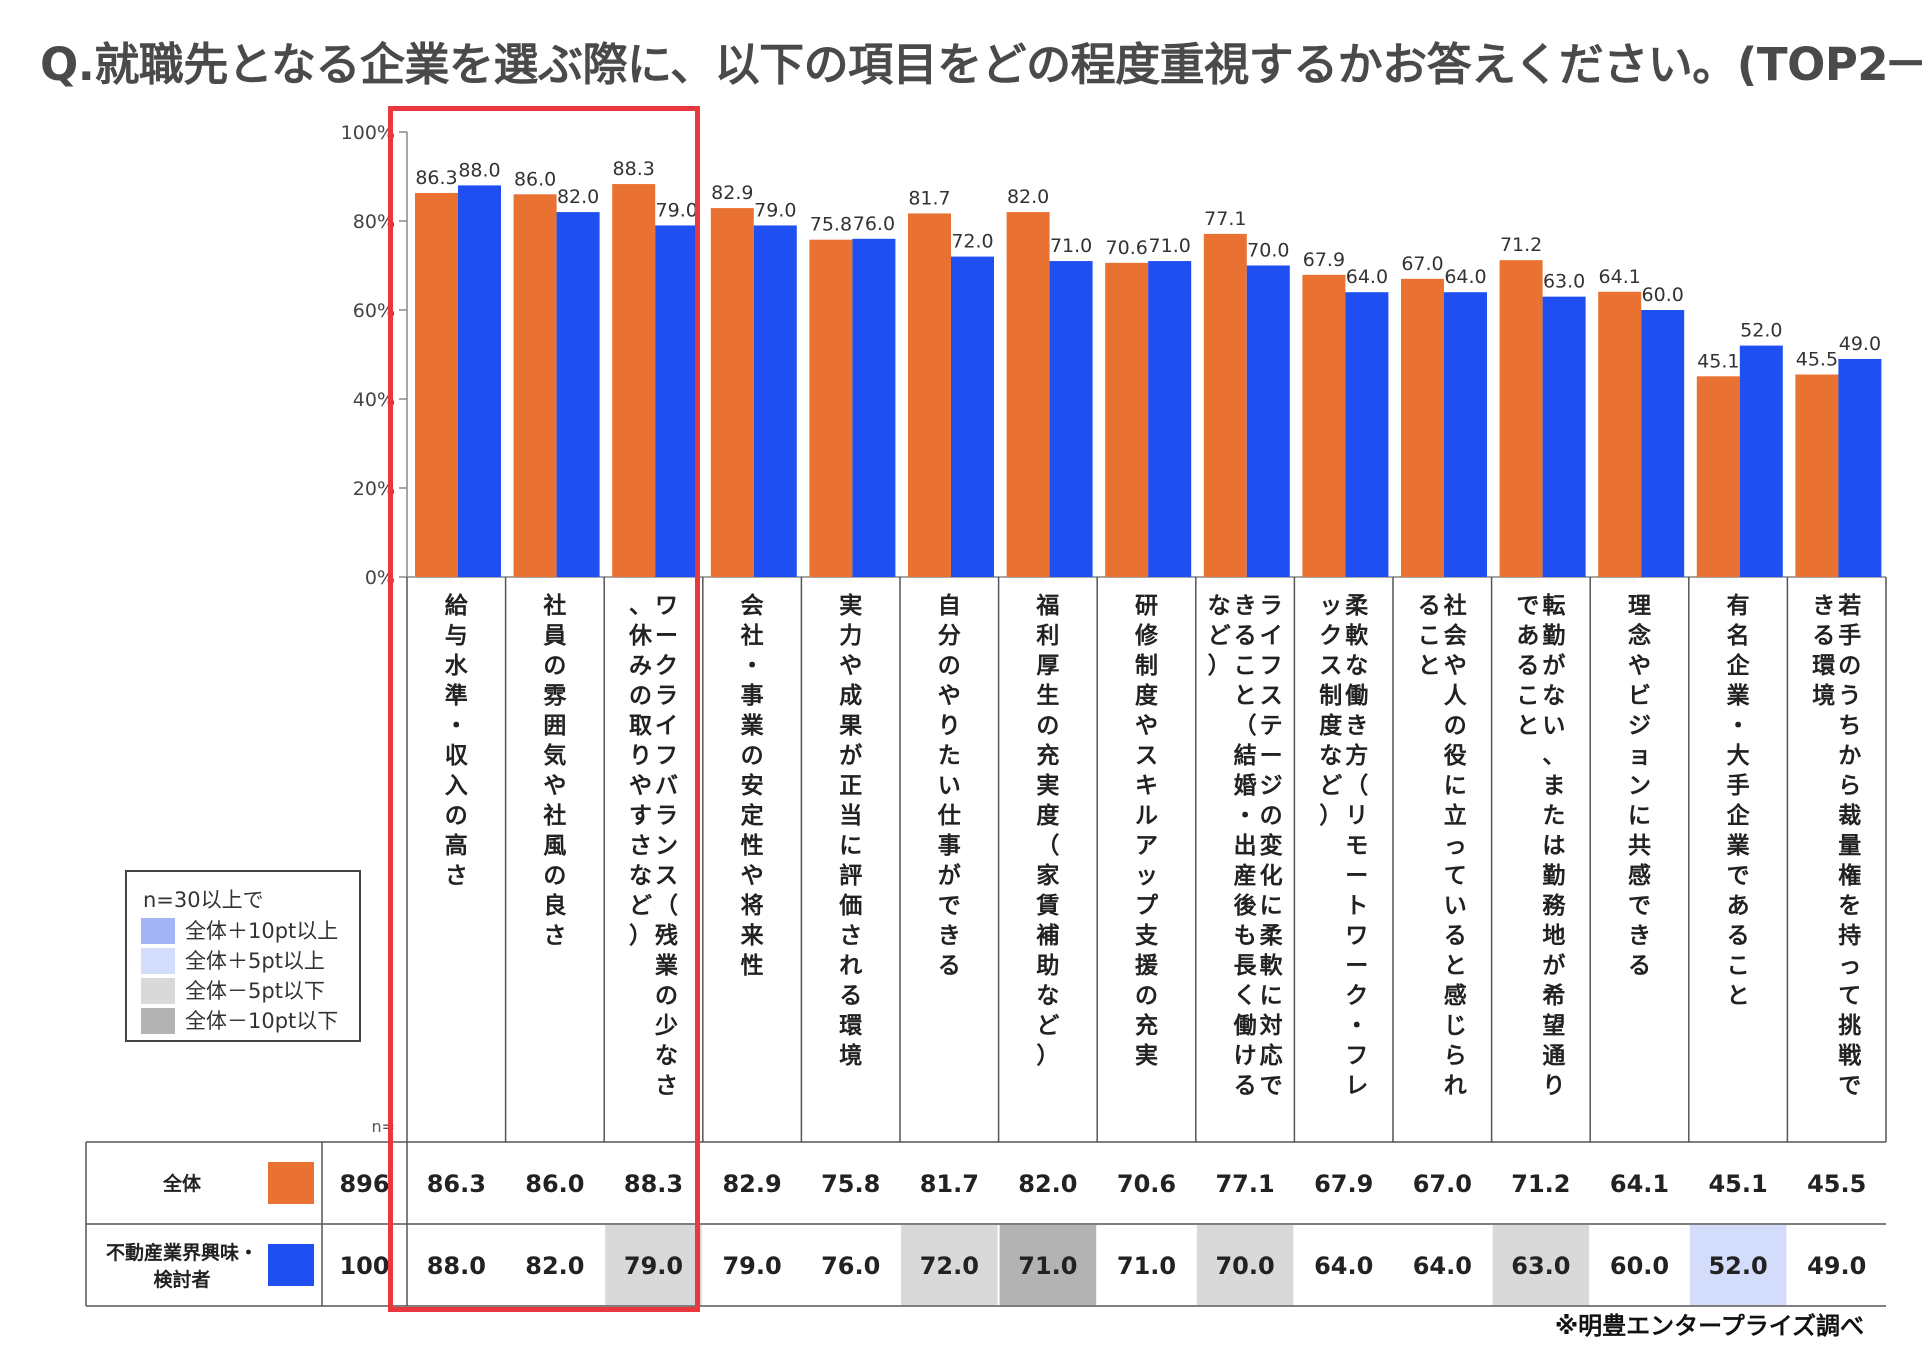  Describe the element at coordinates (1331, 711) in the screenshot. I see `category-label-column: ックス制度など）` at that location.